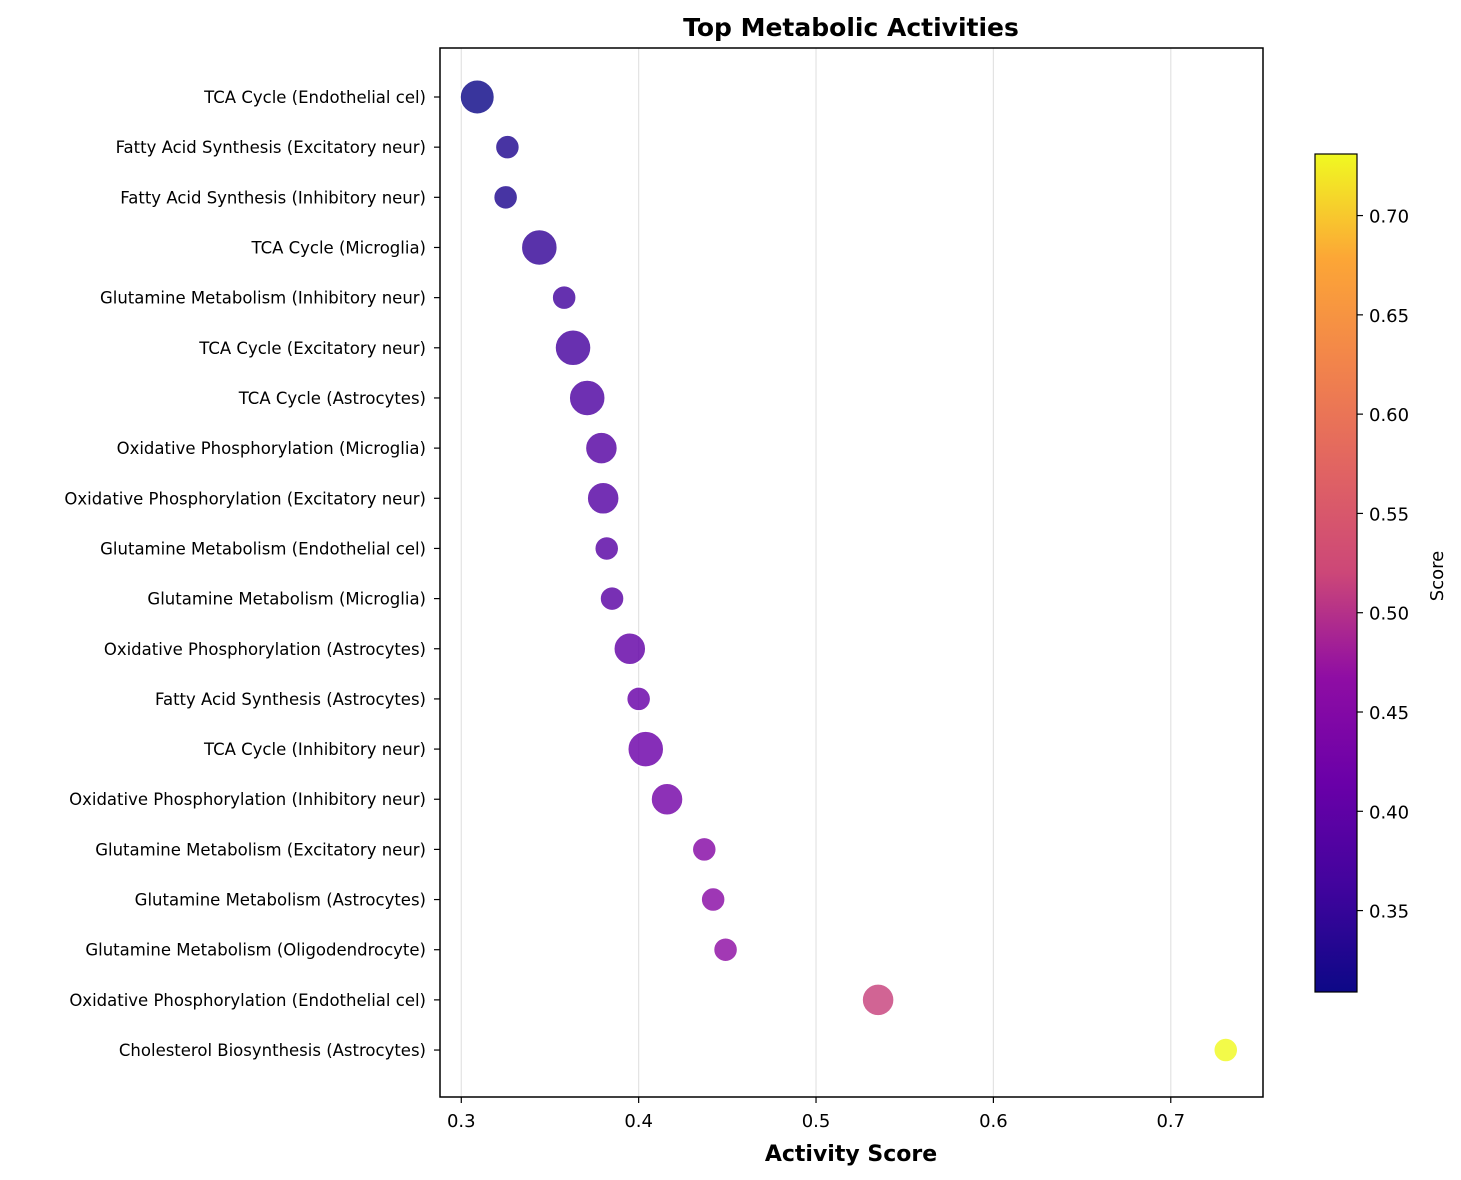  Describe the element at coordinates (1383, 565) in the screenshot. I see `colorbar-ticks: 0.35 0.40 0.45 0.50 0.55 0.60 0.65 0.70` at that location.